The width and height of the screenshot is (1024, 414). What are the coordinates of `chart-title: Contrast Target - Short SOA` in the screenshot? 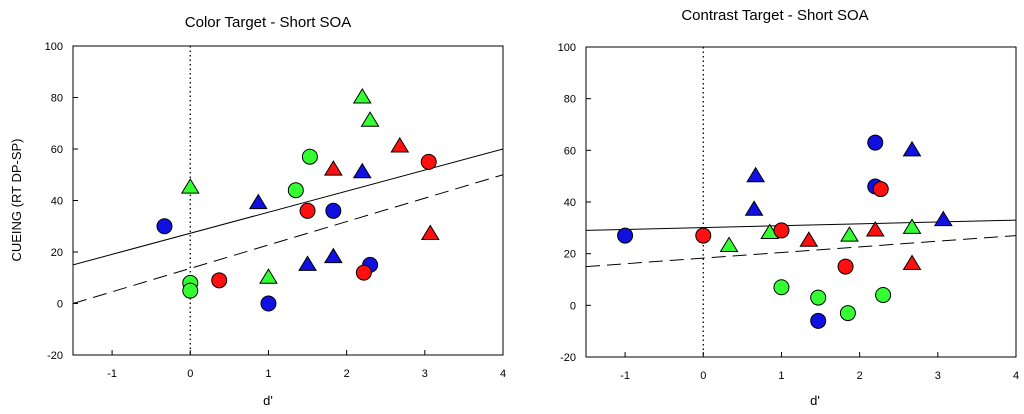 It's located at (774, 15).